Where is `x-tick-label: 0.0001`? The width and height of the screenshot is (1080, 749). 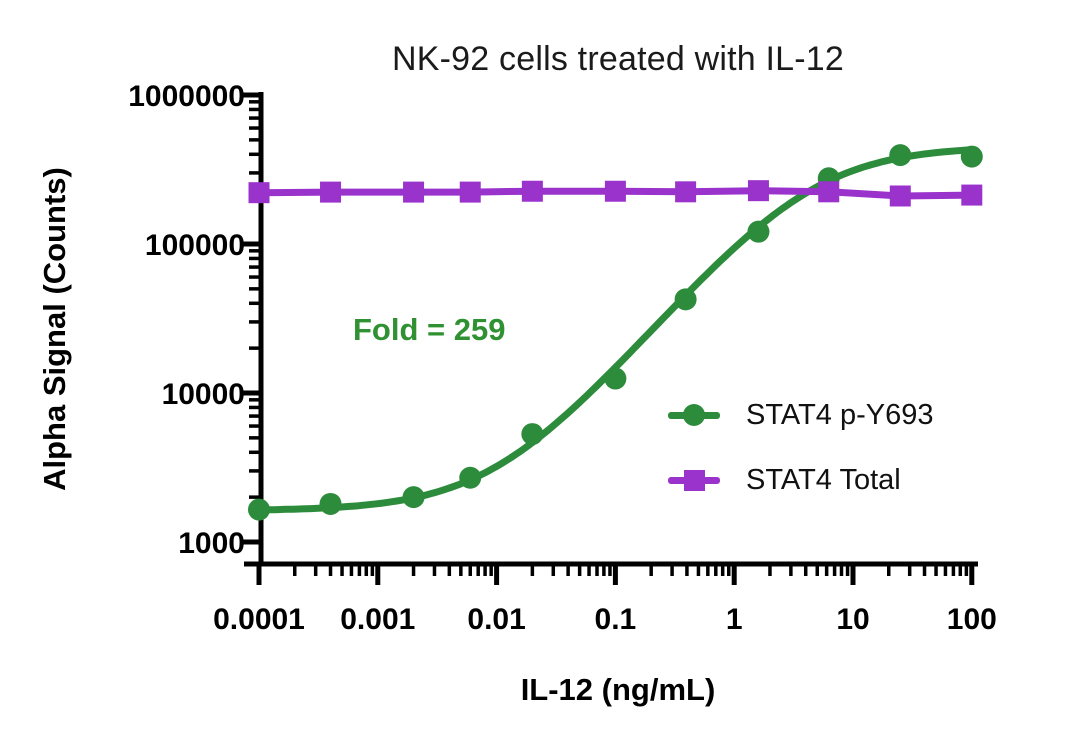
x-tick-label: 0.0001 is located at coordinates (259, 619).